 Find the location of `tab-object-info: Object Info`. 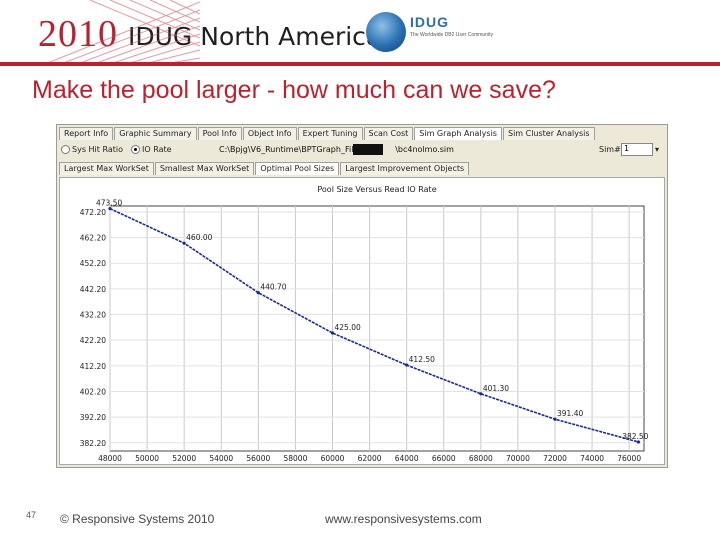

tab-object-info: Object Info is located at coordinates (269, 133).